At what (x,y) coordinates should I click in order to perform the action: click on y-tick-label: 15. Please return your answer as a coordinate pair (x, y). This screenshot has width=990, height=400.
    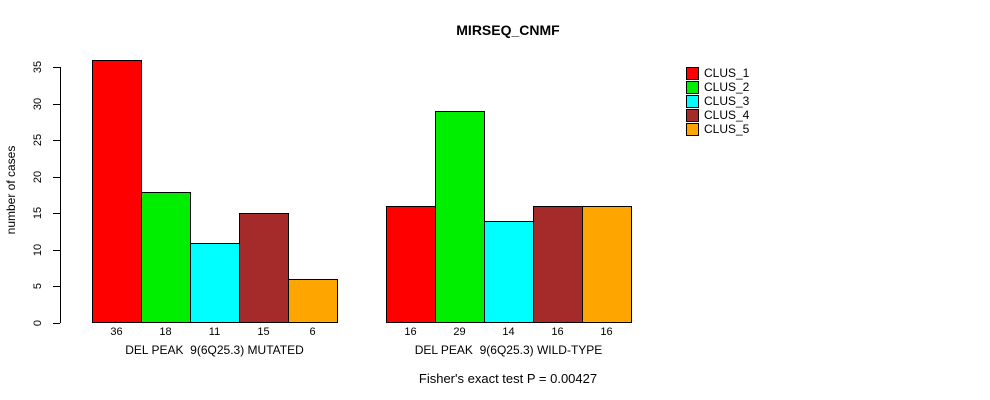
    Looking at the image, I should click on (38, 213).